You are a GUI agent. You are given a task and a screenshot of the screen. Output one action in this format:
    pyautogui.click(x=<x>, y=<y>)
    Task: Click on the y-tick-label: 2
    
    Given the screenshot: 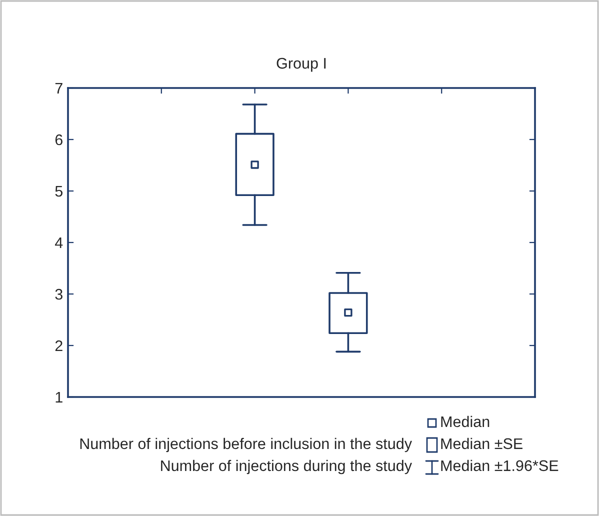 What is the action you would take?
    pyautogui.click(x=58, y=346)
    